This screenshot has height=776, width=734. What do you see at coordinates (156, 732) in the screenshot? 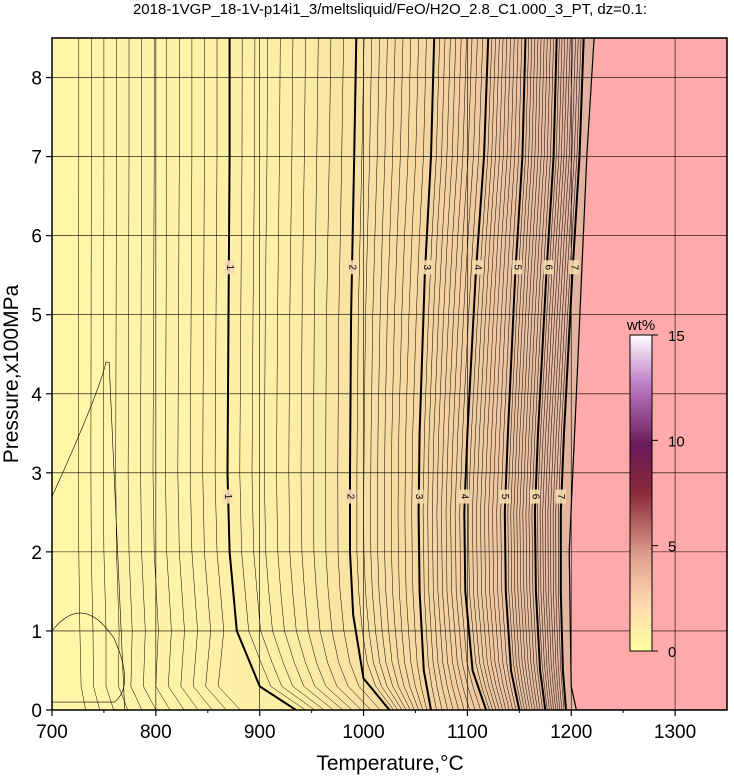
I see `x-tick-label: 800` at bounding box center [156, 732].